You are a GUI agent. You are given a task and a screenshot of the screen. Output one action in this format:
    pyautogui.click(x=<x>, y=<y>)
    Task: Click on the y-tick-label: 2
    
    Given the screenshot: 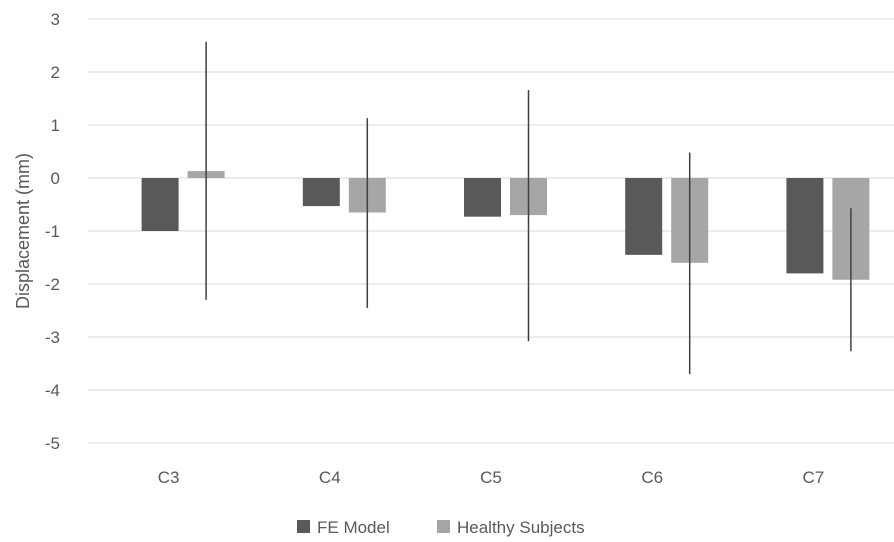 What is the action you would take?
    pyautogui.click(x=55, y=72)
    